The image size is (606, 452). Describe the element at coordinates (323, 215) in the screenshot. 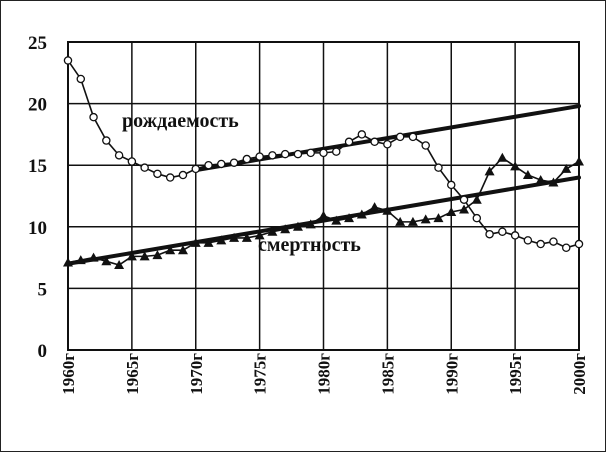

I see `point-death-rate-1980` at that location.